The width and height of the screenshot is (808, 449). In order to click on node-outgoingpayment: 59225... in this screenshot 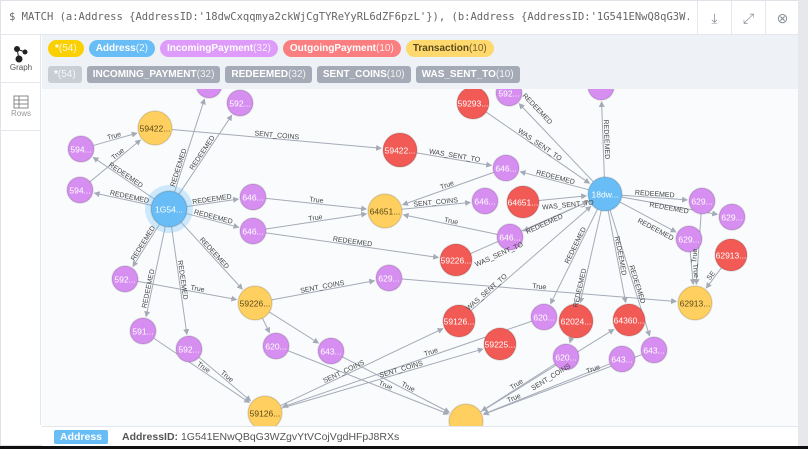, I will do `click(500, 344)`.